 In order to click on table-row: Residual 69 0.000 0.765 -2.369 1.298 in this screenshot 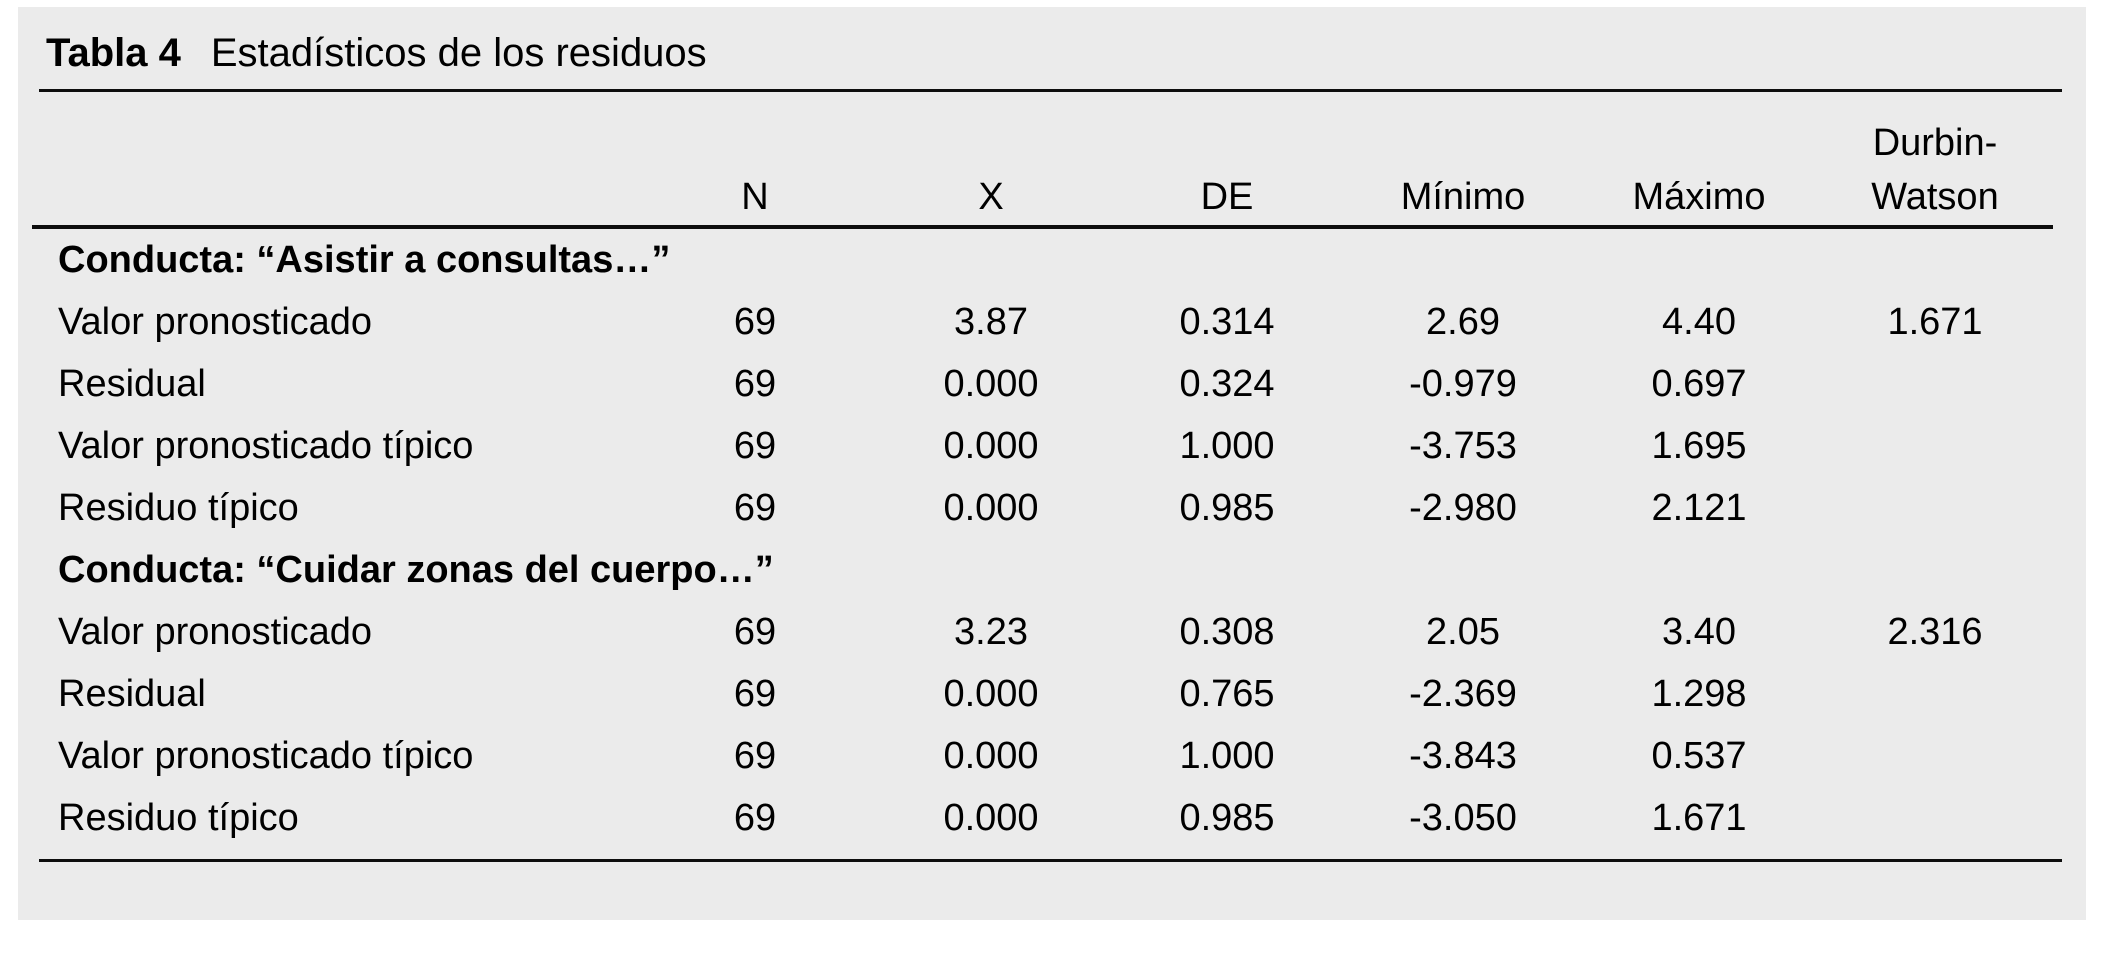, I will do `click(1042, 694)`.